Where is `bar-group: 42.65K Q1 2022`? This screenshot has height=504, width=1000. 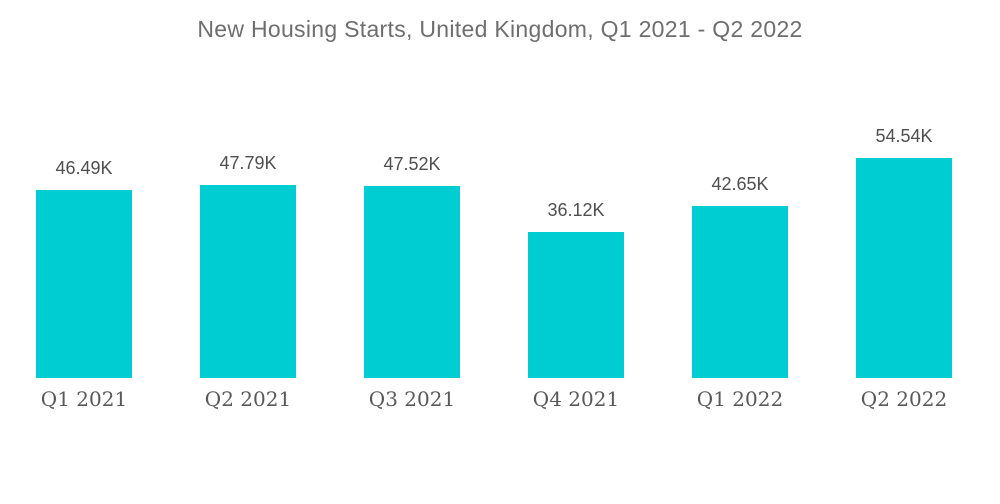
bar-group: 42.65K Q1 2022 is located at coordinates (740, 265).